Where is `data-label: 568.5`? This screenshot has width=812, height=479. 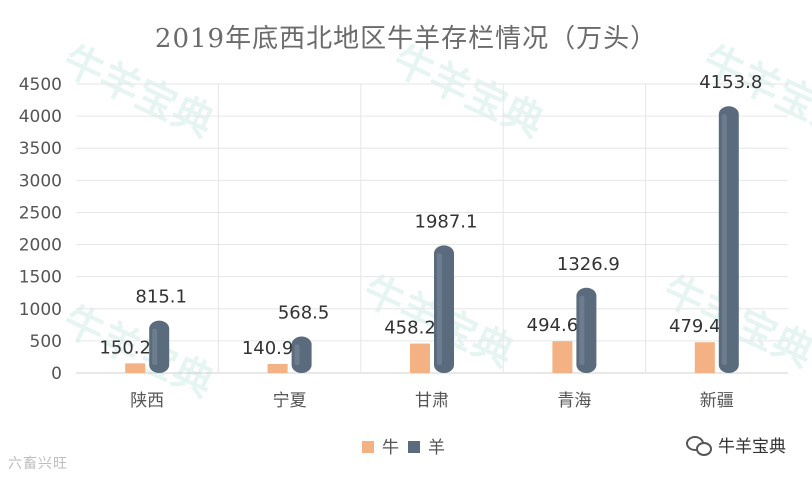
data-label: 568.5 is located at coordinates (304, 312).